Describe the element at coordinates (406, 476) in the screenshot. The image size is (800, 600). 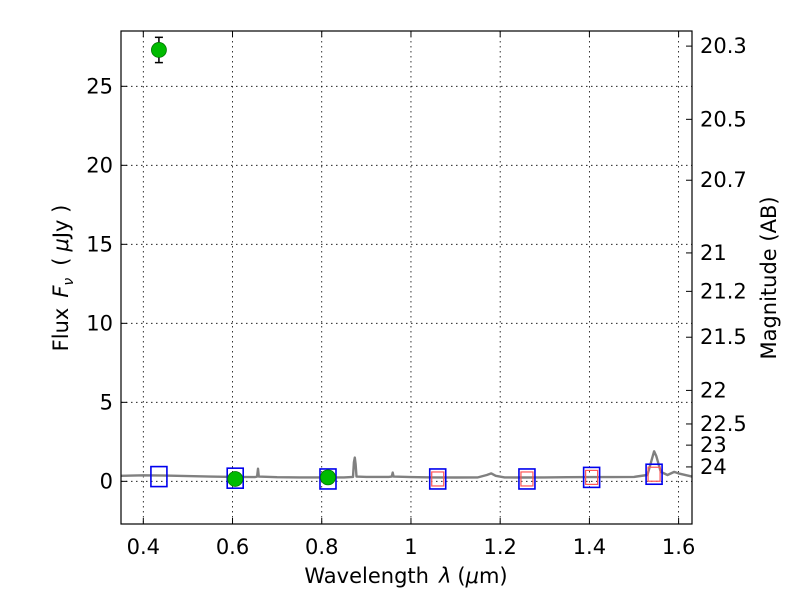
I see `model-band-markers-blue` at that location.